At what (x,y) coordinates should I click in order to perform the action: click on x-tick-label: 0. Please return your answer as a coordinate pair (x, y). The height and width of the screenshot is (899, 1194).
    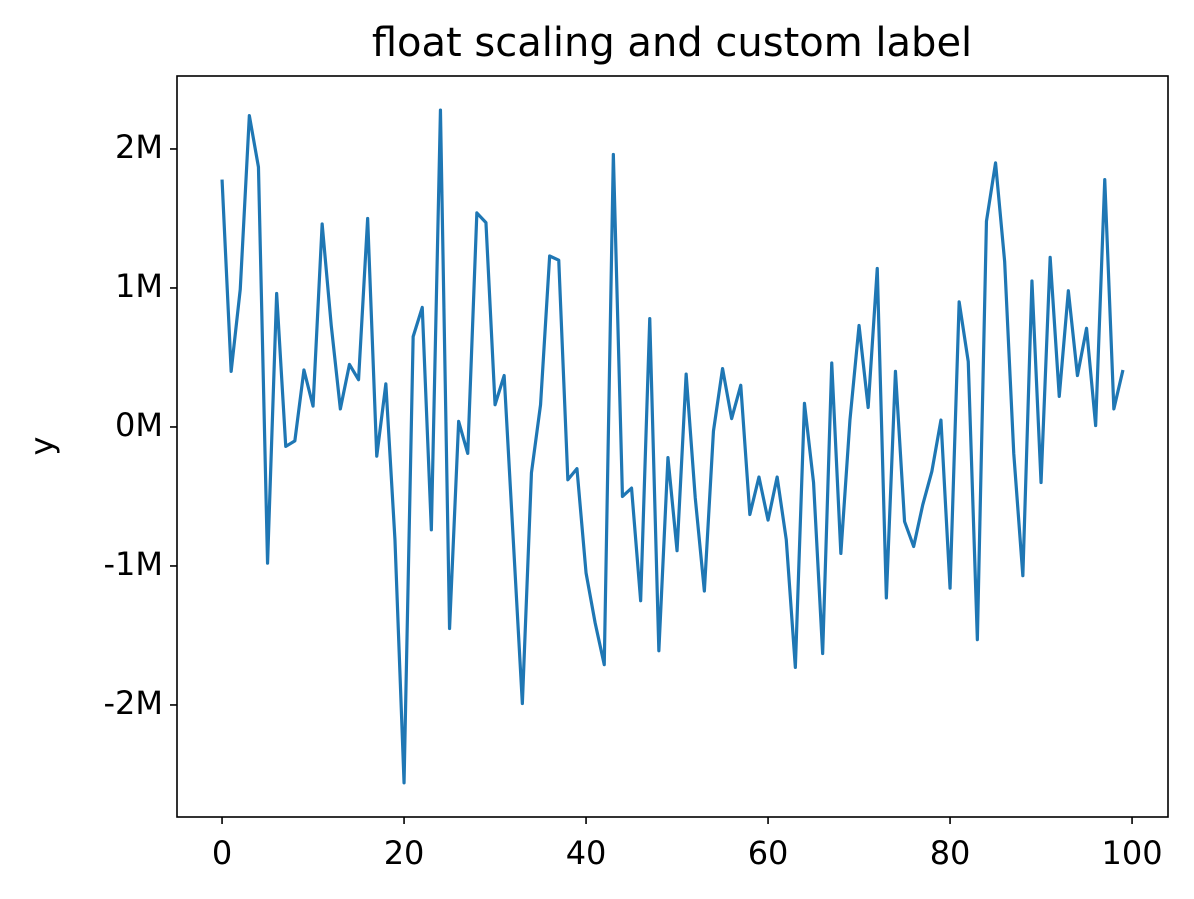
    Looking at the image, I should click on (222, 853).